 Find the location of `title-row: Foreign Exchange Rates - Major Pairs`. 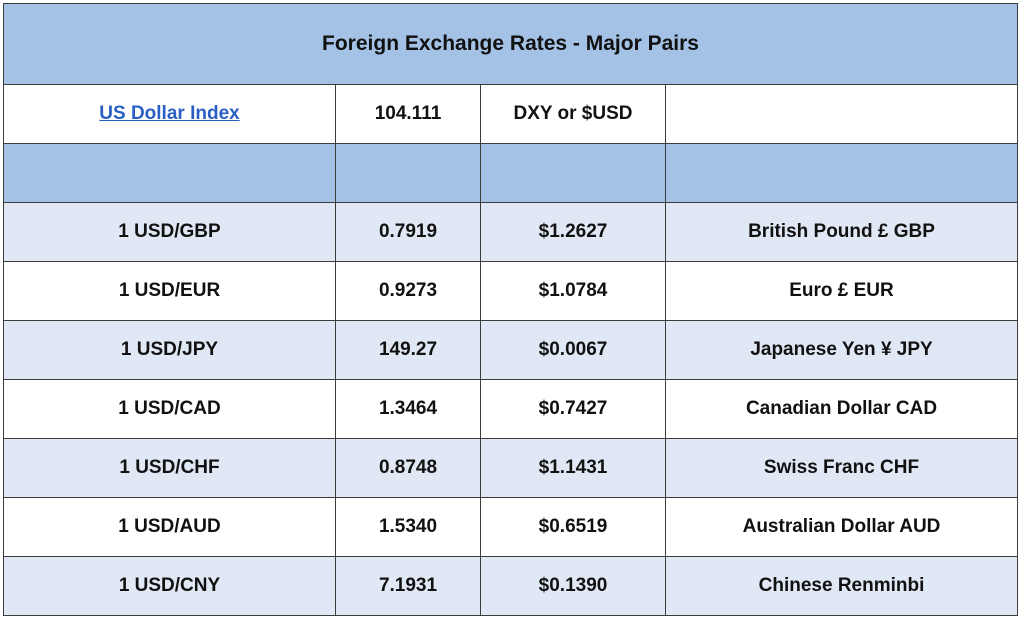

title-row: Foreign Exchange Rates - Major Pairs is located at coordinates (510, 44).